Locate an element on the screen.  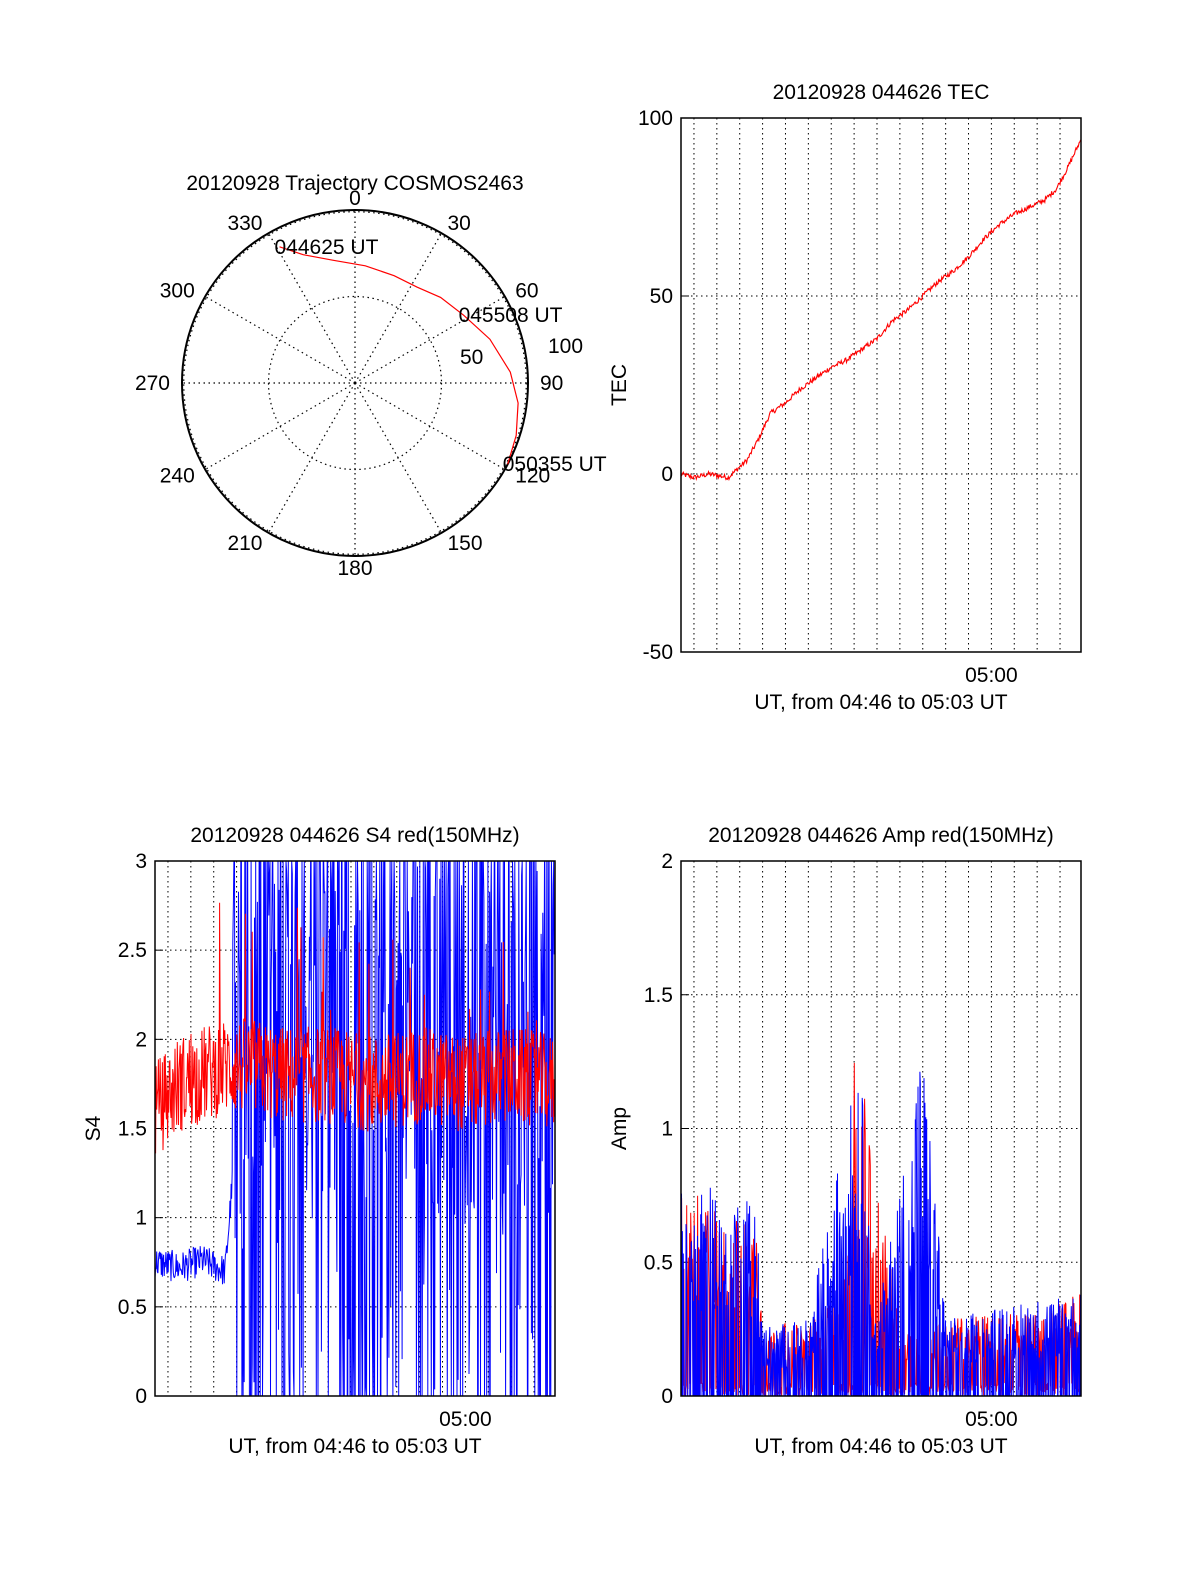
amp-ylabel: Amp is located at coordinates (619, 1128).